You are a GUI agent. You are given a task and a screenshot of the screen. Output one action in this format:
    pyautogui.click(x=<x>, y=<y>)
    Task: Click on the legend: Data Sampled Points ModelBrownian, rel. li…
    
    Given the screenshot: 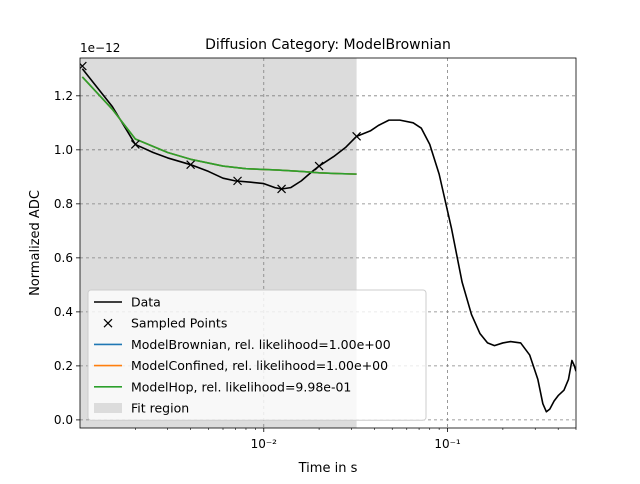 What is the action you would take?
    pyautogui.click(x=257, y=355)
    